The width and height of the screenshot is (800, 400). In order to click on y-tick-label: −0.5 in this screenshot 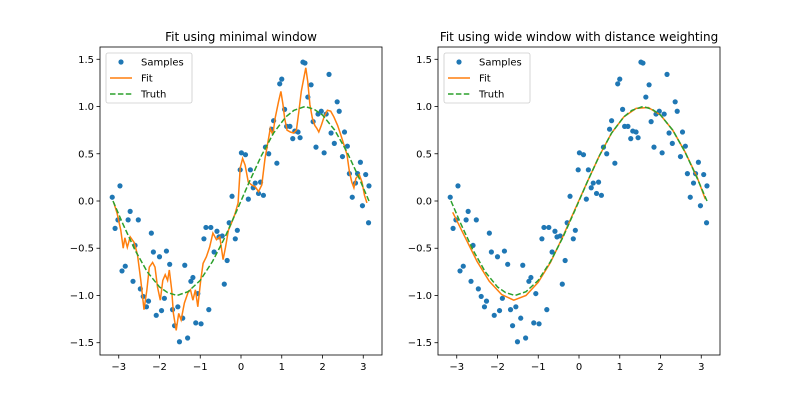, I will do `click(420, 249)`.